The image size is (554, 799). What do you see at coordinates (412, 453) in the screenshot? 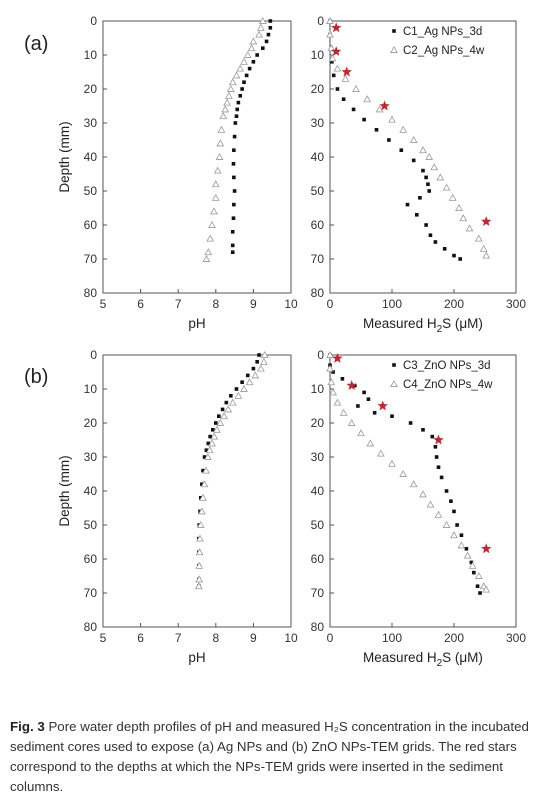
I see `series-grid-insertion-stars` at bounding box center [412, 453].